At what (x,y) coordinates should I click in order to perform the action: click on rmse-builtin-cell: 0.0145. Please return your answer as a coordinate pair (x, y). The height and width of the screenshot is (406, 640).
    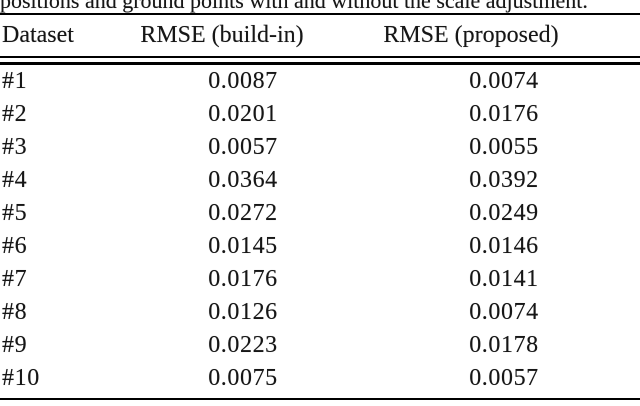
    Looking at the image, I should click on (243, 246).